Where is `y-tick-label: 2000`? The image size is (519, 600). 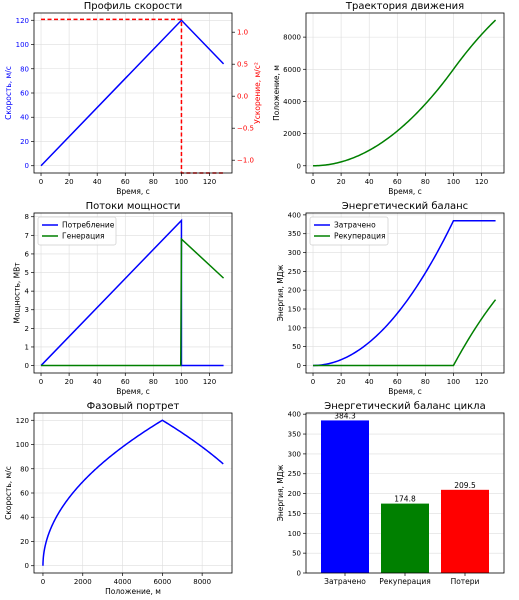 y-tick-label: 2000 is located at coordinates (292, 134).